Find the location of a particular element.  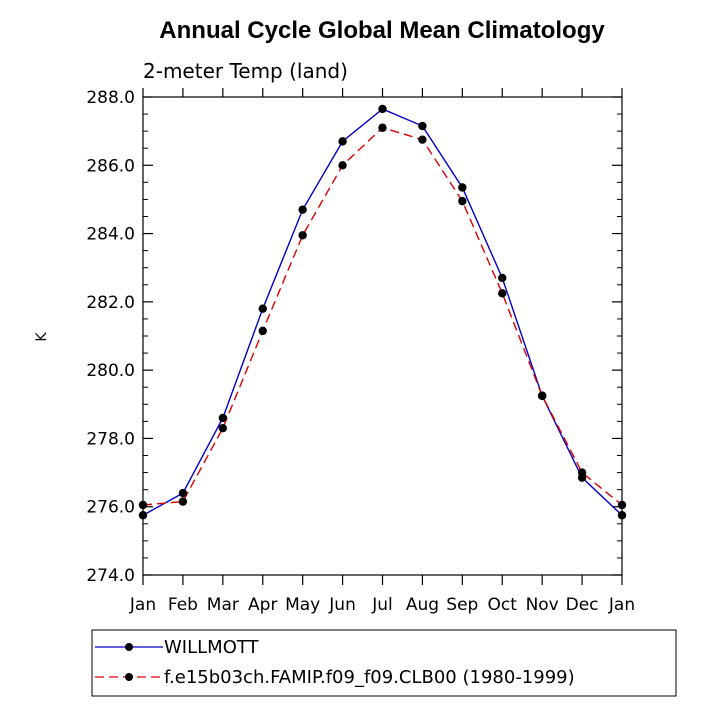

x-tick-label: Nov is located at coordinates (542, 605).